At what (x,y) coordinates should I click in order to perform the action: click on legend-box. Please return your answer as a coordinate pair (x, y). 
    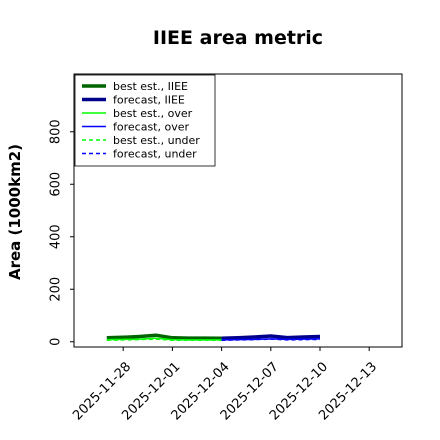
    Looking at the image, I should click on (145, 120).